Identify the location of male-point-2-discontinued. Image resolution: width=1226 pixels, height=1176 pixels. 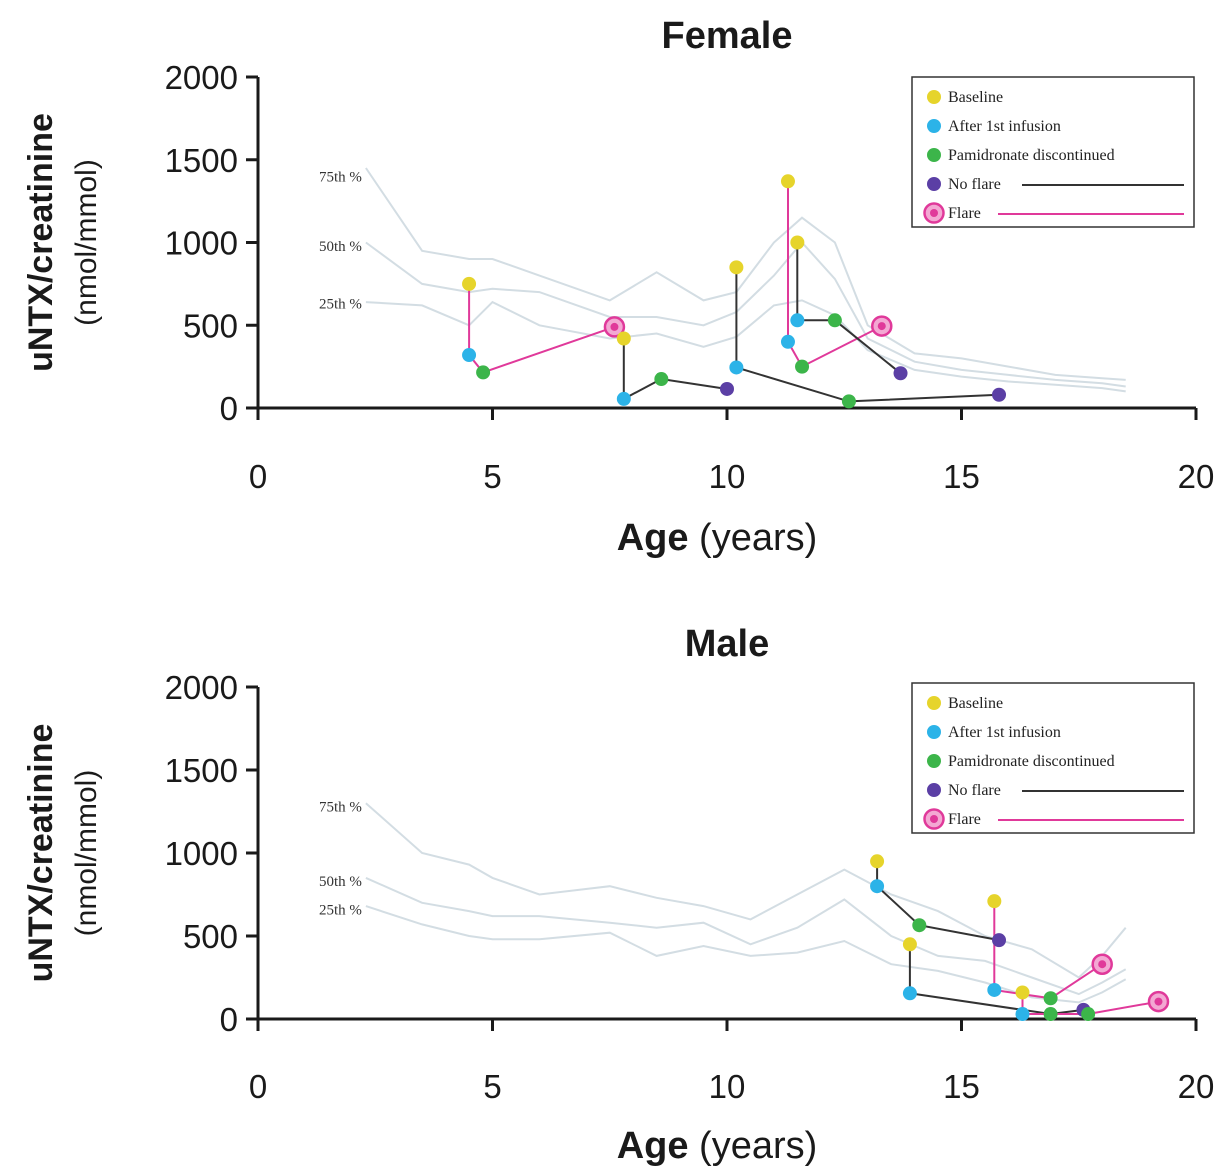
(1050, 998).